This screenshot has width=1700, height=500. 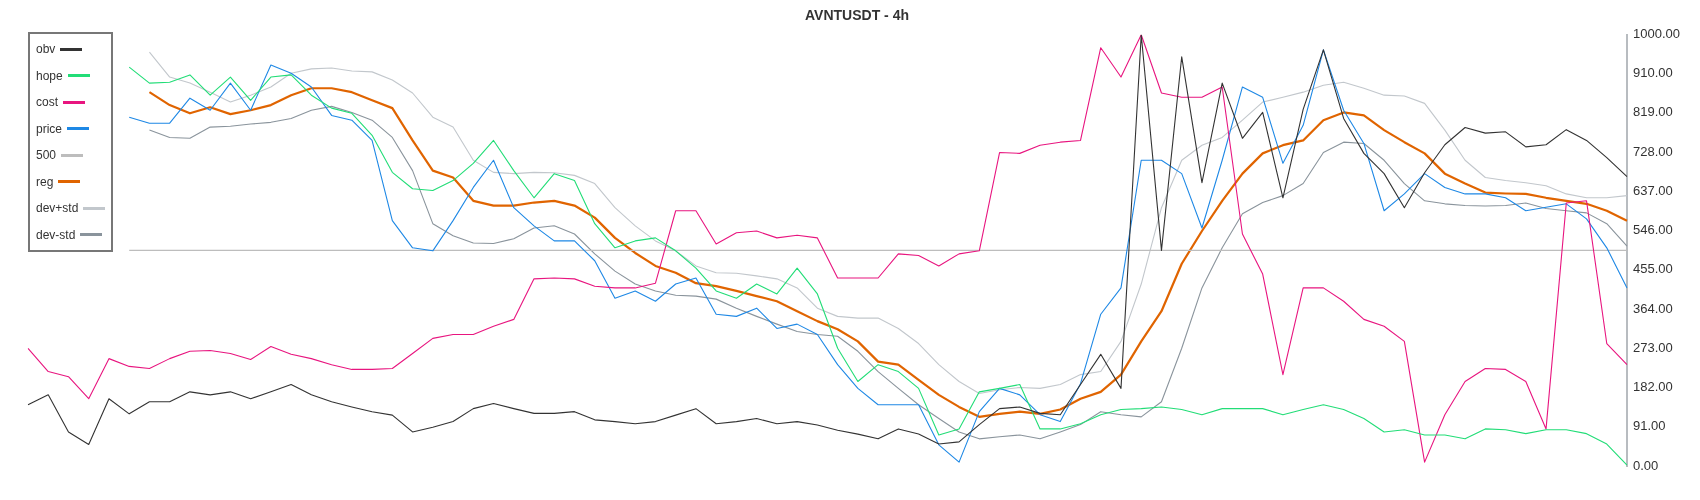 What do you see at coordinates (47, 102) in the screenshot?
I see `legend-label: cost` at bounding box center [47, 102].